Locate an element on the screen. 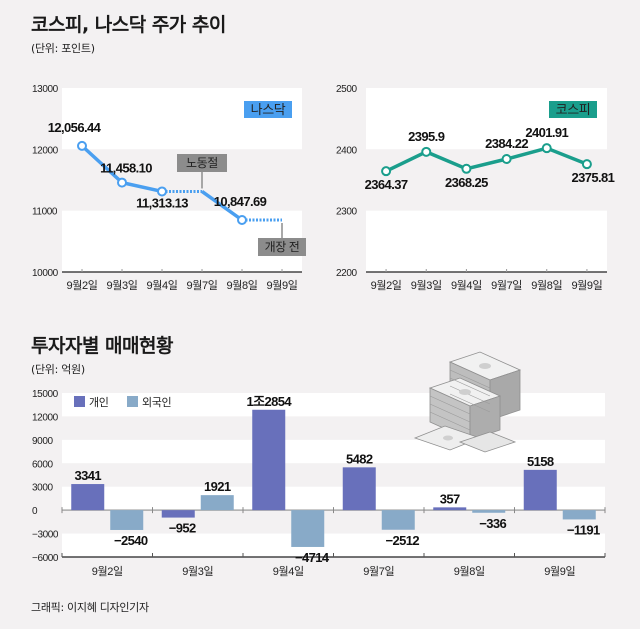 The height and width of the screenshot is (629, 640). holiday-annotation-label: 노동절 is located at coordinates (202, 163).